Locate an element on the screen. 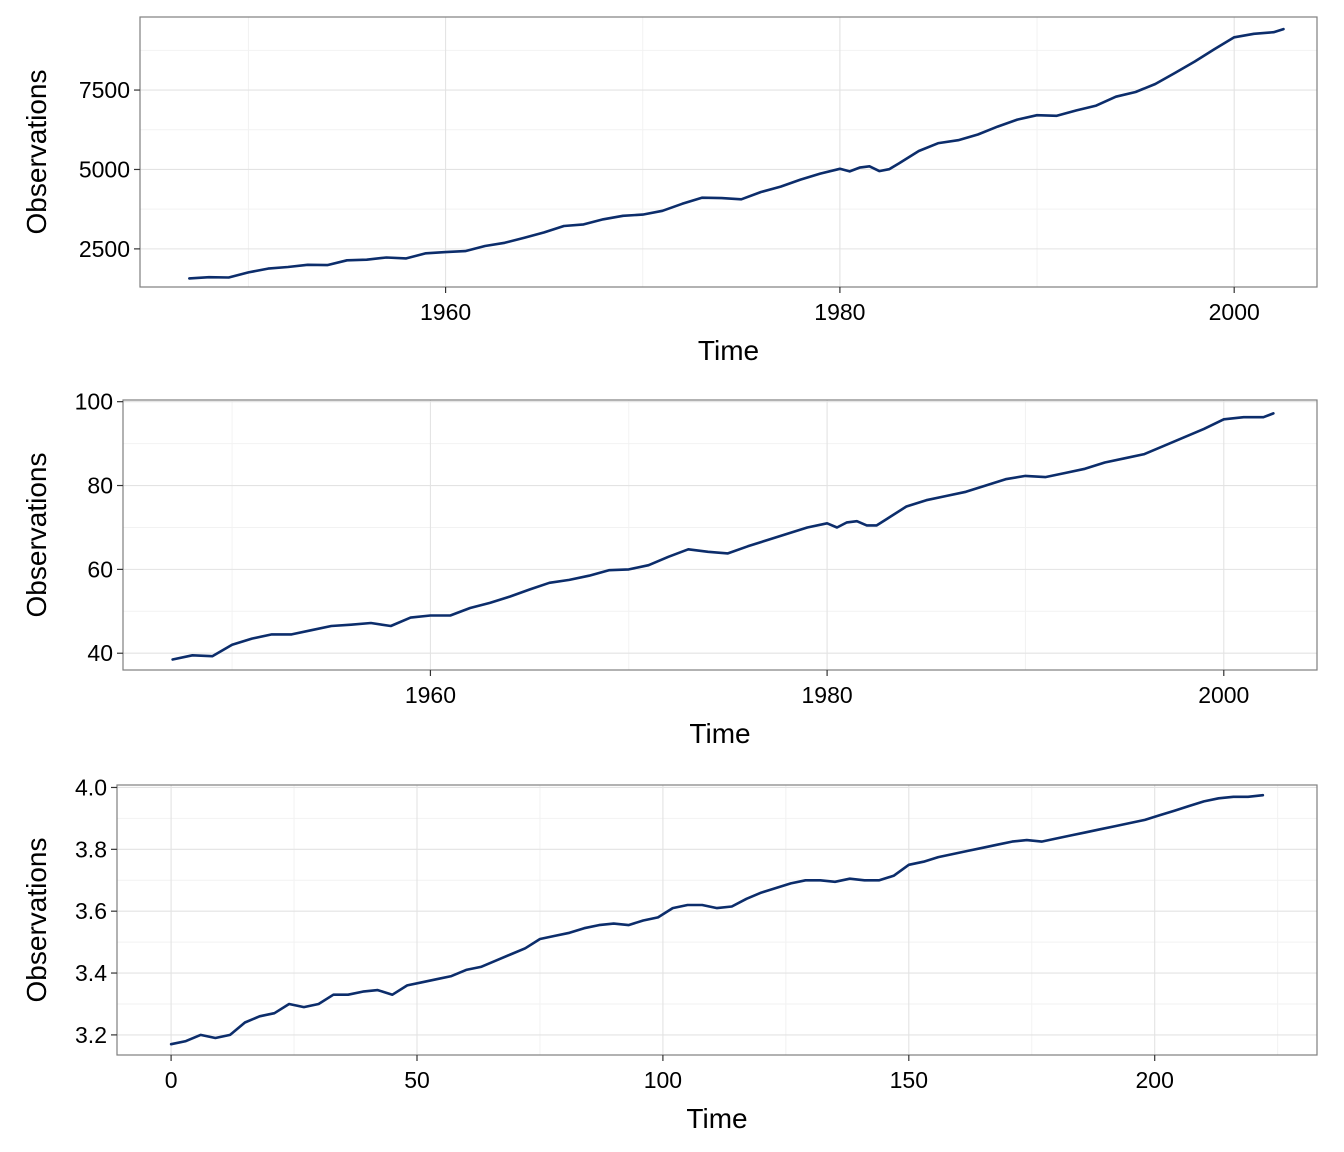 The width and height of the screenshot is (1344, 1152). y-tick-label: 5000 is located at coordinates (104, 169).